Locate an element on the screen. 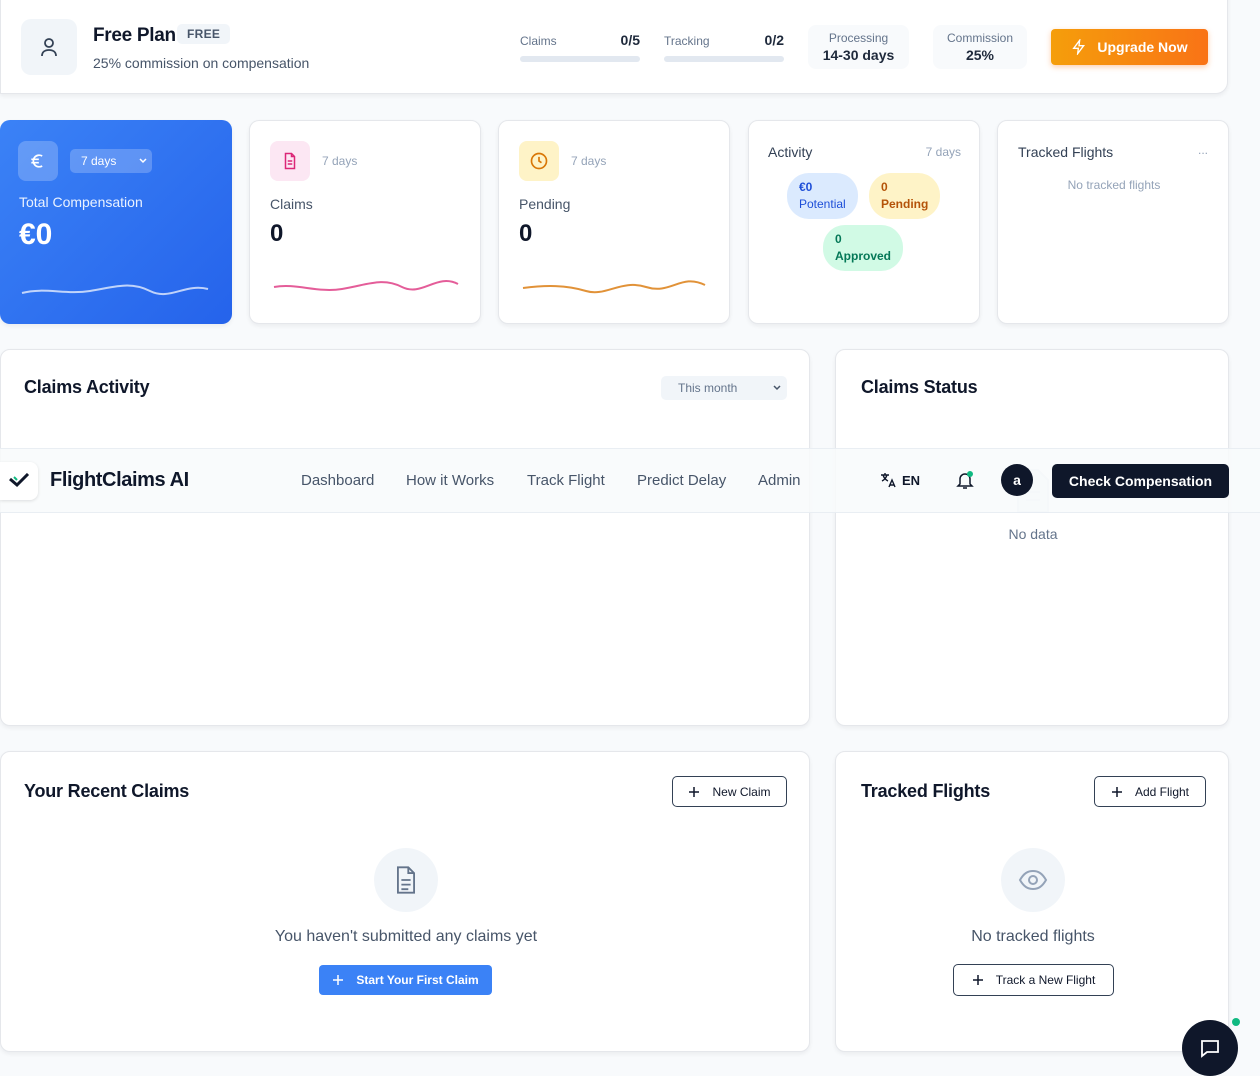 The width and height of the screenshot is (1260, 1076). total-sparkline is located at coordinates (115, 290).